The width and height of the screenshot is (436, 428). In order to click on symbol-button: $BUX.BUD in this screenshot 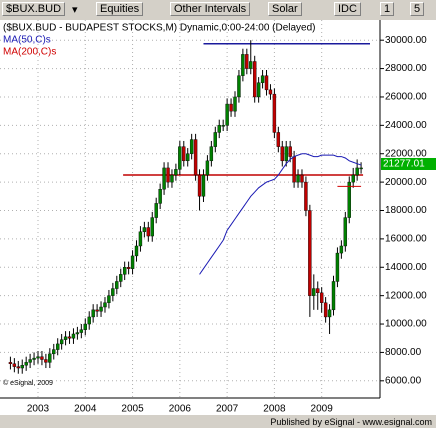, I will do `click(34, 9)`.